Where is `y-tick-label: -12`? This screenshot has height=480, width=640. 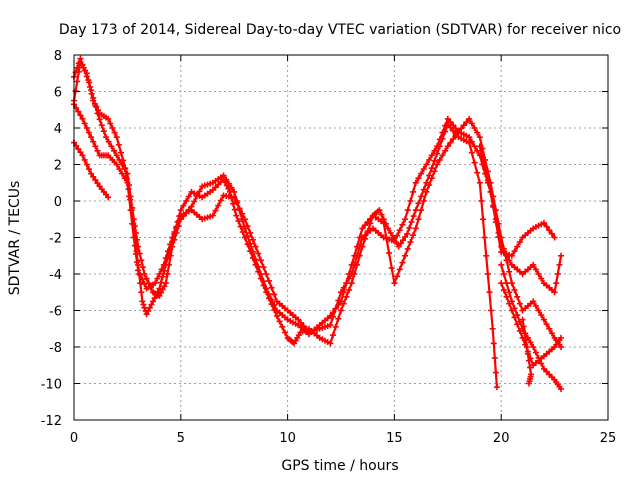 y-tick-label: -12 is located at coordinates (51, 421).